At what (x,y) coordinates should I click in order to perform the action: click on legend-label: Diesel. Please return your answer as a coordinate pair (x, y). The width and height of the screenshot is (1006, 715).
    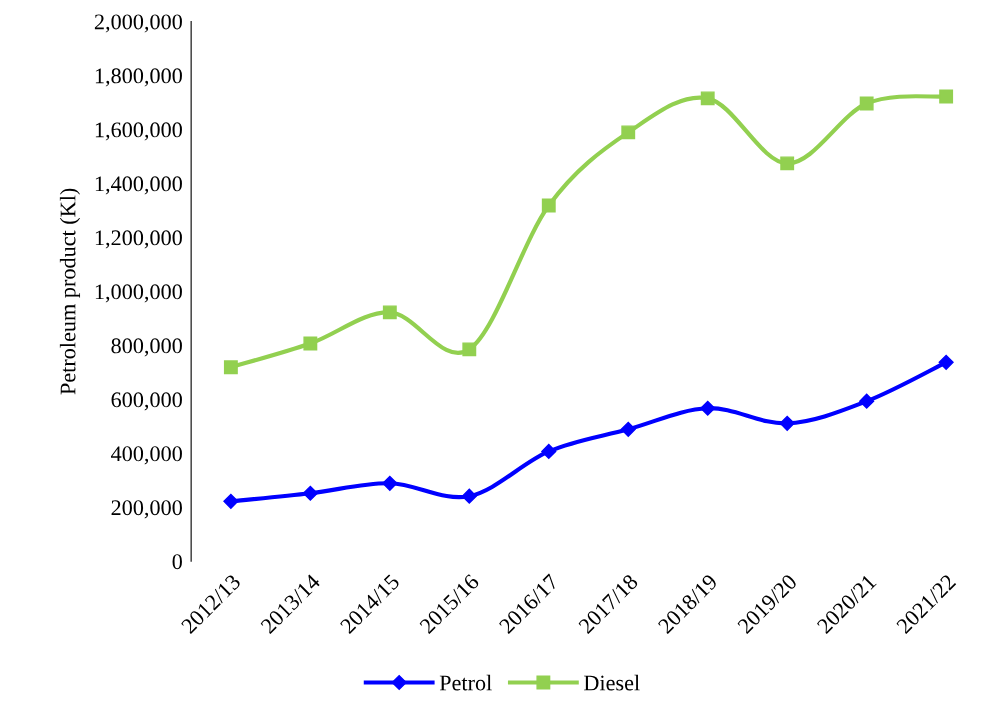
    Looking at the image, I should click on (612, 682).